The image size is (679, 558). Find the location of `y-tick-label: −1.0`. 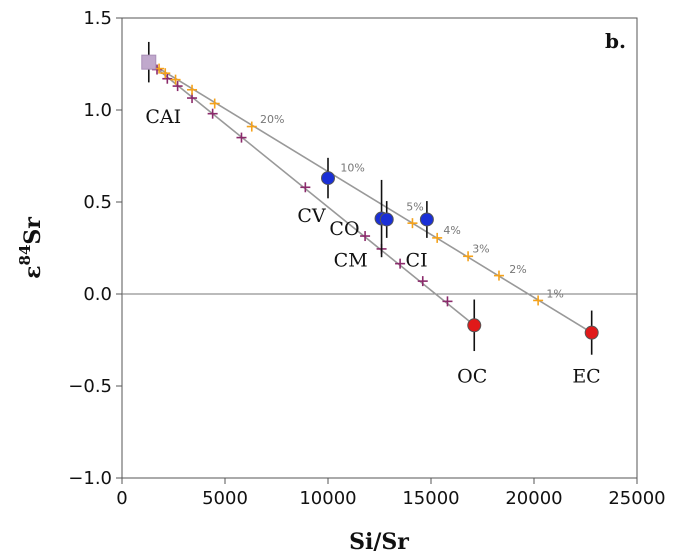

y-tick-label: −1.0 is located at coordinates (90, 478).